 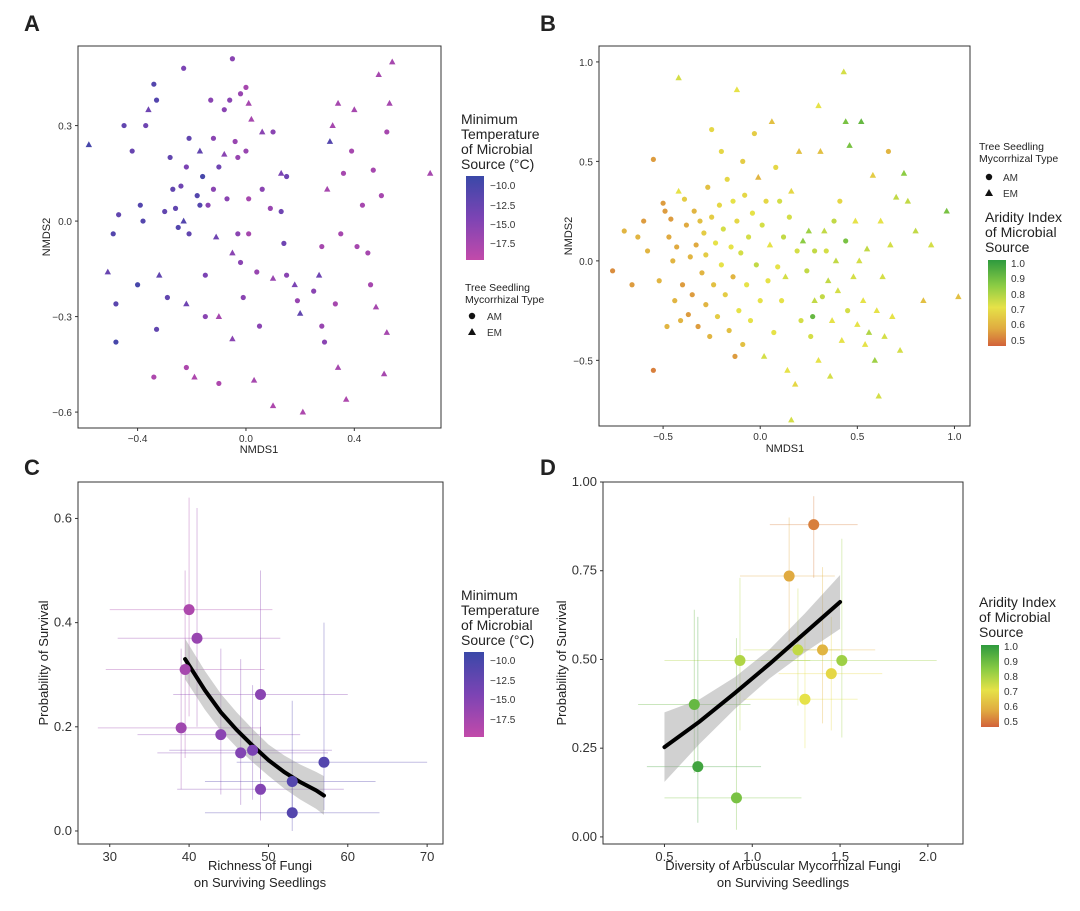 What do you see at coordinates (503, 244) in the screenshot?
I see `legend-a-tick-4: −17.5` at bounding box center [503, 244].